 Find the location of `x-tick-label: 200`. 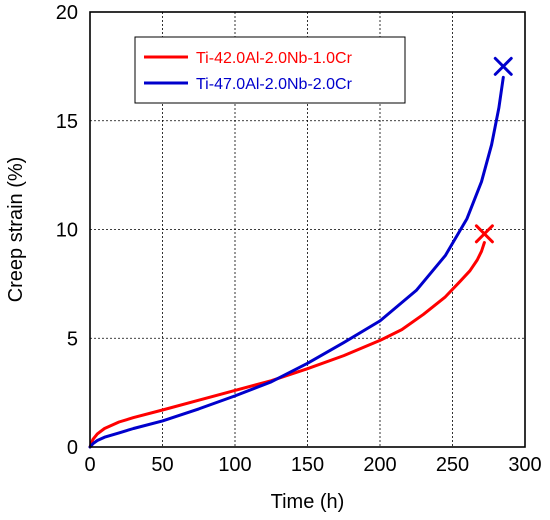

x-tick-label: 200 is located at coordinates (379, 465).